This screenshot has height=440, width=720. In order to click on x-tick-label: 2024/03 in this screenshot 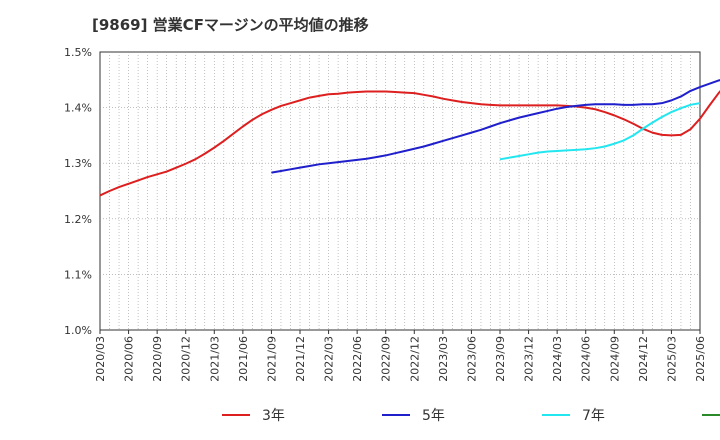, I will do `click(557, 359)`.